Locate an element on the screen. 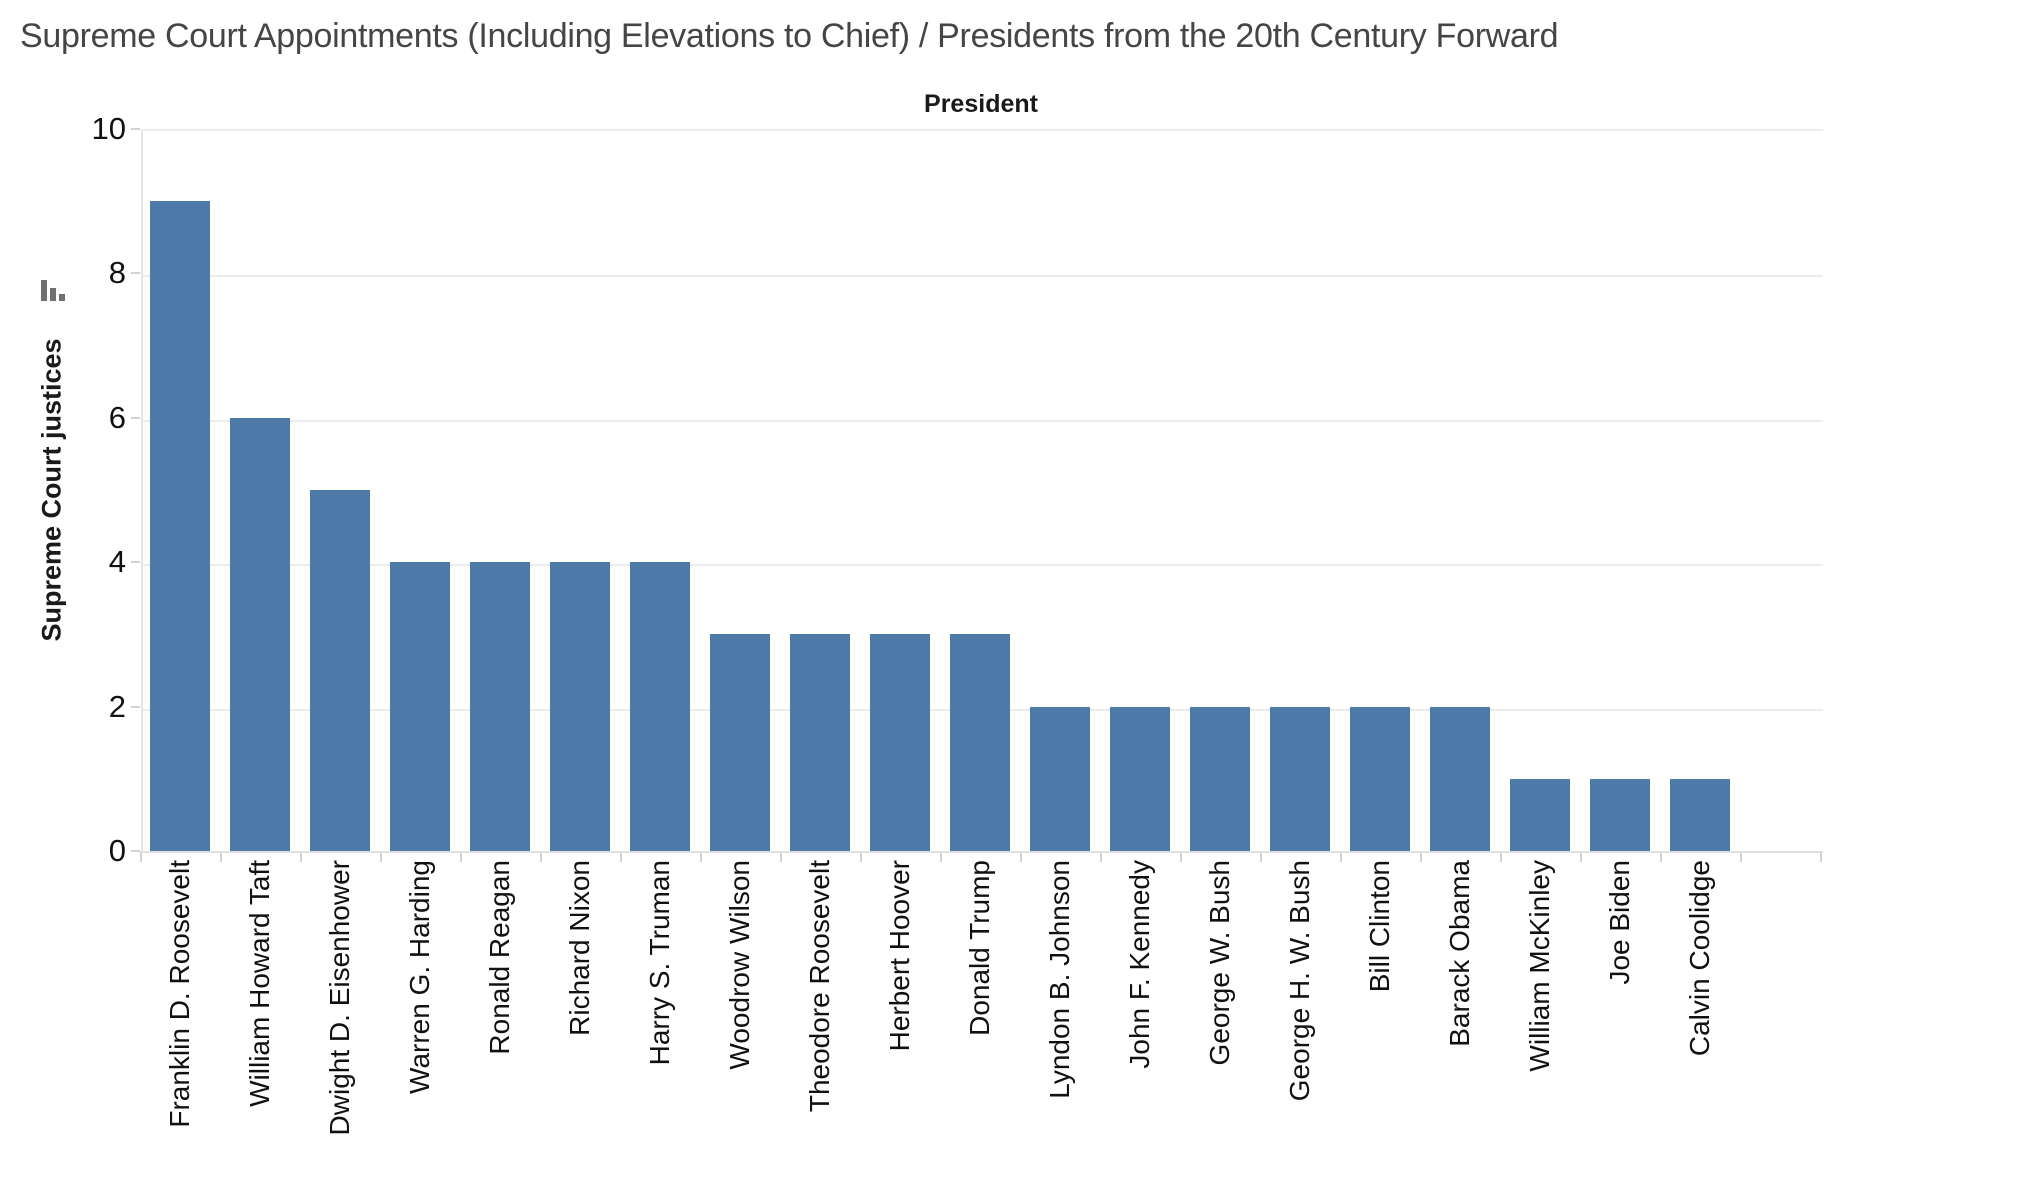 The height and width of the screenshot is (1186, 2034). x-category-label-barack-obama: Barack Obama is located at coordinates (1459, 953).